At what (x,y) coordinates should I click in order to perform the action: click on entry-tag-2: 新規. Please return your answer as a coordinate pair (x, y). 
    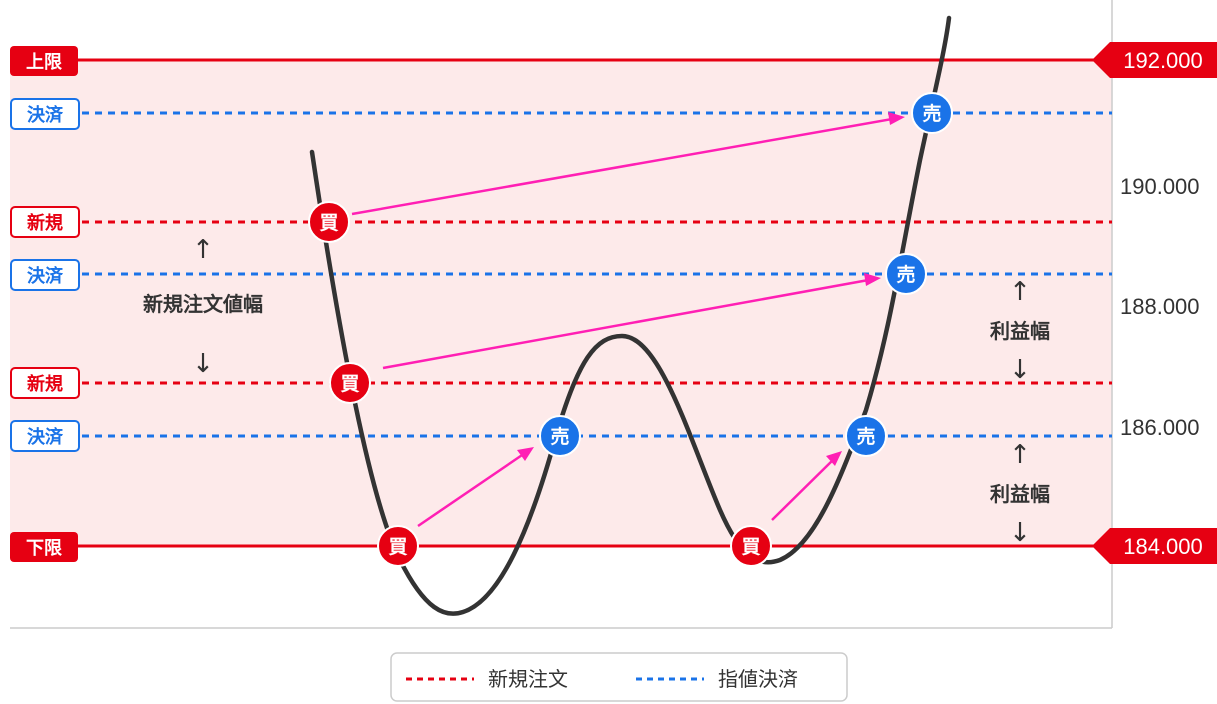
    Looking at the image, I should click on (45, 383).